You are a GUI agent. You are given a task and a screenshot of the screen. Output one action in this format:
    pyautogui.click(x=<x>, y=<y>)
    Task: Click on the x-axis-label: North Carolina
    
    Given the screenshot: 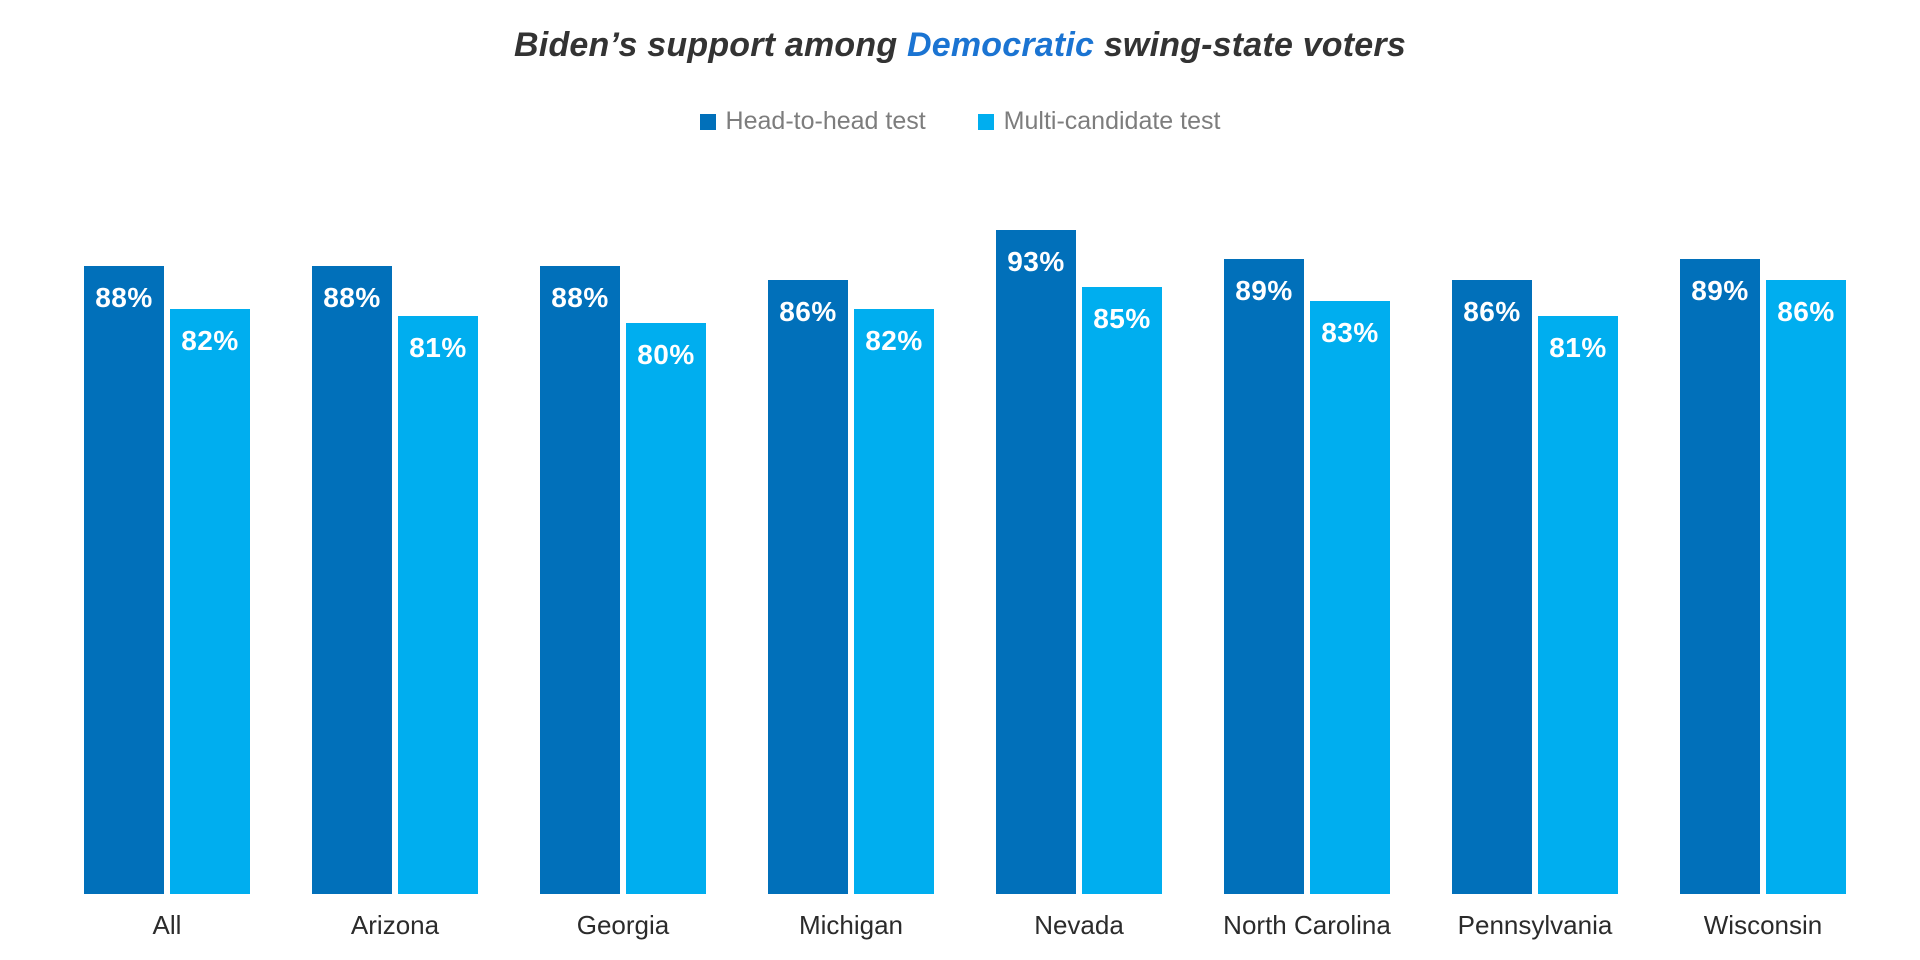 What is the action you would take?
    pyautogui.click(x=1307, y=925)
    